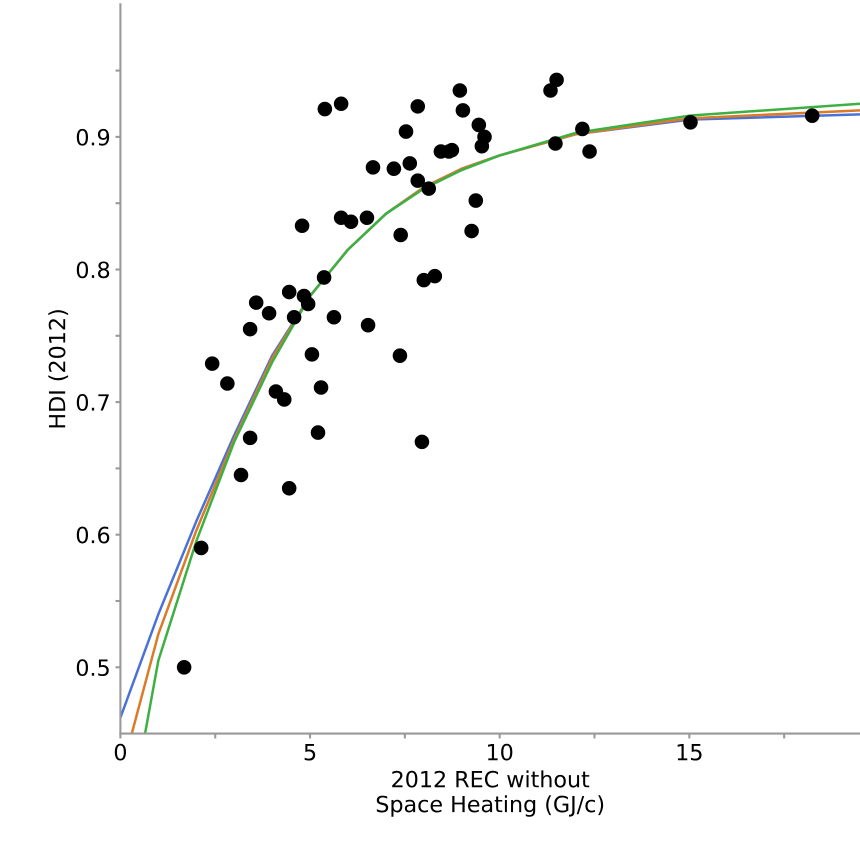  What do you see at coordinates (93, 269) in the screenshot?
I see `y-tick-label: 0.8` at bounding box center [93, 269].